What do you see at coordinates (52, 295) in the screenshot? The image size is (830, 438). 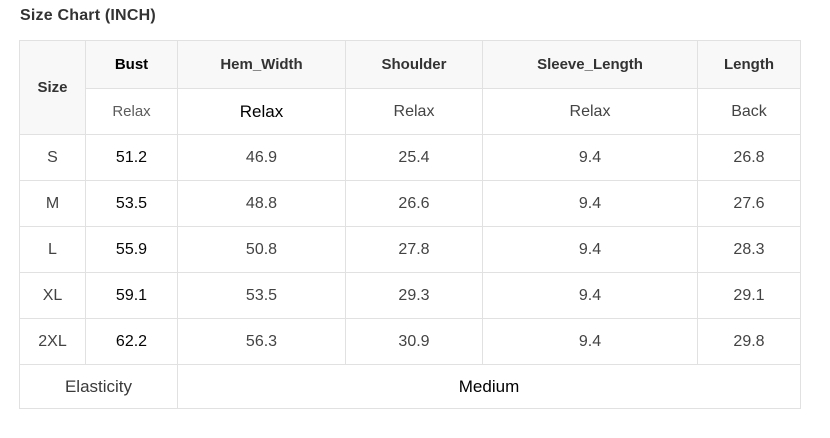 I see `size-cell: XL` at bounding box center [52, 295].